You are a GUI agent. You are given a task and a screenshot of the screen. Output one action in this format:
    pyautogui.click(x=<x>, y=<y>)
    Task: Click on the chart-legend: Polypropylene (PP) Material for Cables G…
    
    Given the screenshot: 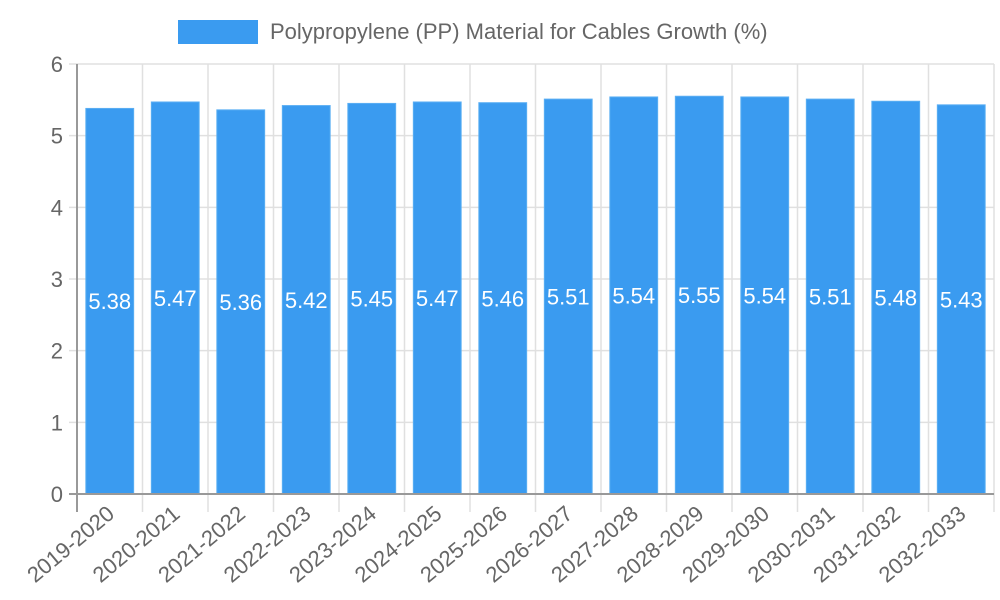 What is the action you would take?
    pyautogui.click(x=473, y=32)
    